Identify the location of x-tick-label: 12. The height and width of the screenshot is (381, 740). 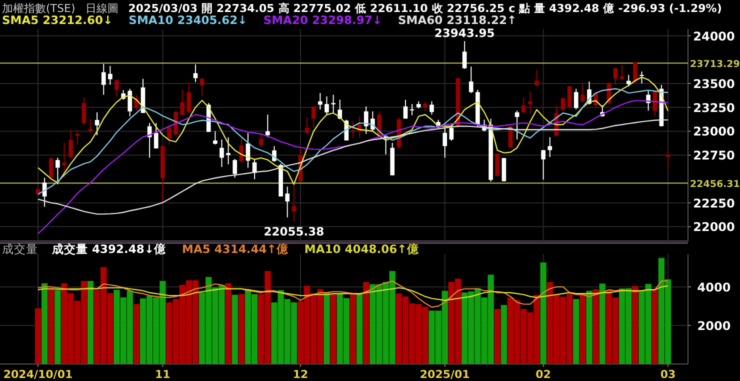
(300, 374).